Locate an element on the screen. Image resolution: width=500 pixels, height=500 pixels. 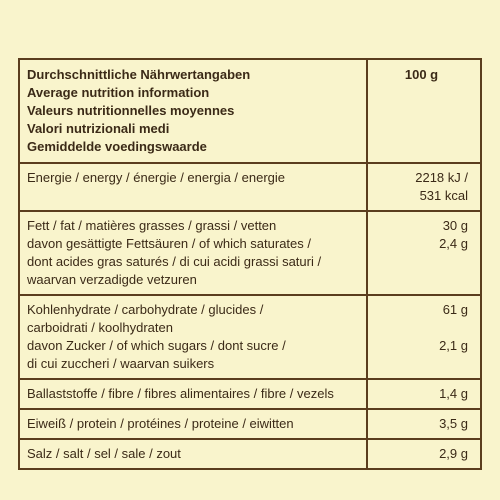
value-line: 30 g is located at coordinates (455, 225).